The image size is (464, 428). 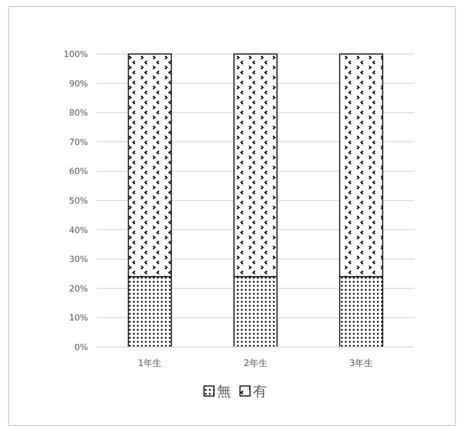 What do you see at coordinates (150, 363) in the screenshot?
I see `x-tick-label: 1年生` at bounding box center [150, 363].